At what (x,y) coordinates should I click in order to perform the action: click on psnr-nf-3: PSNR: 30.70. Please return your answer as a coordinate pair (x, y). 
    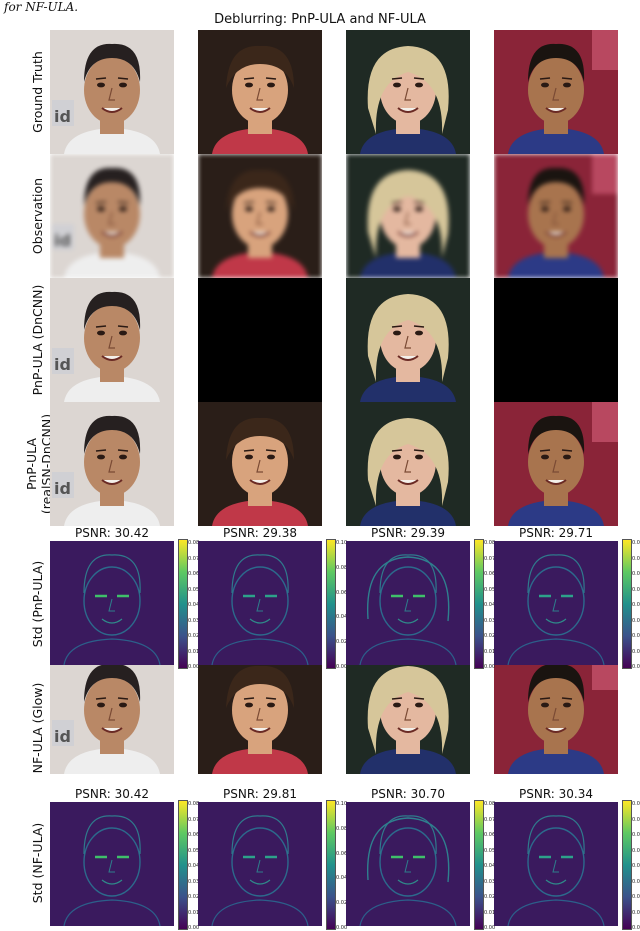
    Looking at the image, I should click on (407, 794).